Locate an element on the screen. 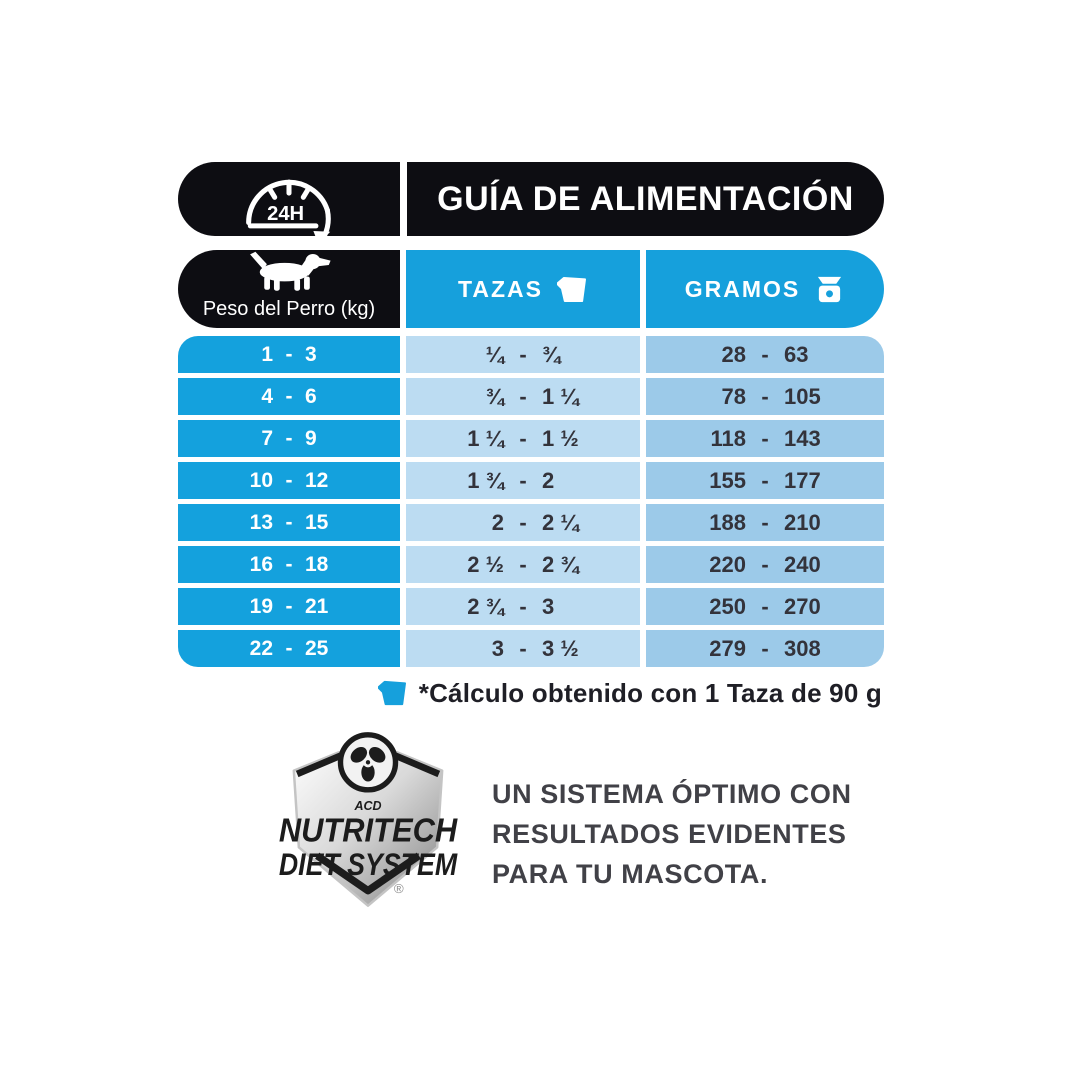 Image resolution: width=1080 pixels, height=1080 pixels. grams-cell: 118 - 143 is located at coordinates (765, 438).